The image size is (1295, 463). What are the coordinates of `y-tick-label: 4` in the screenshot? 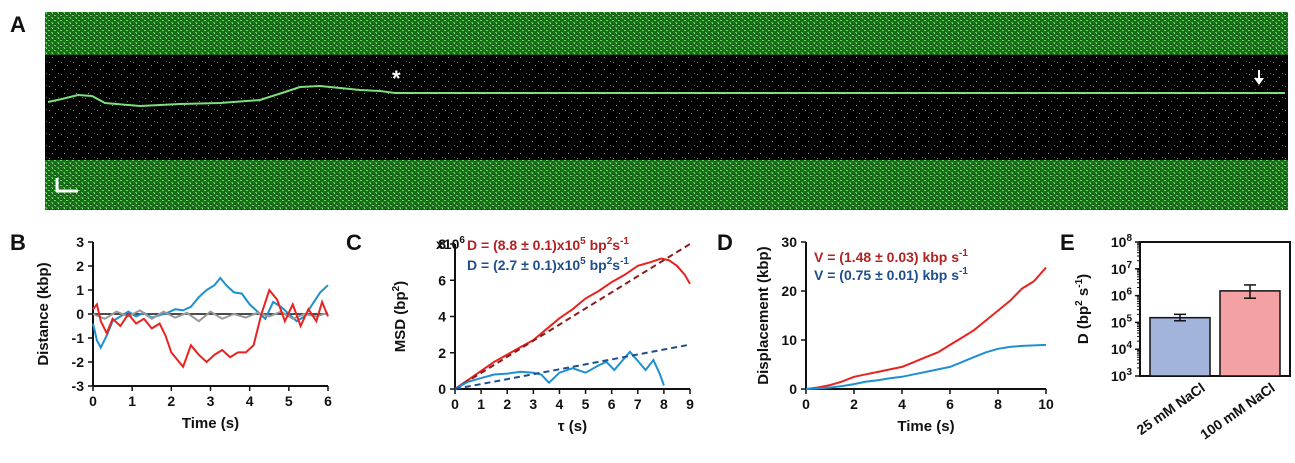 It's located at (442, 317).